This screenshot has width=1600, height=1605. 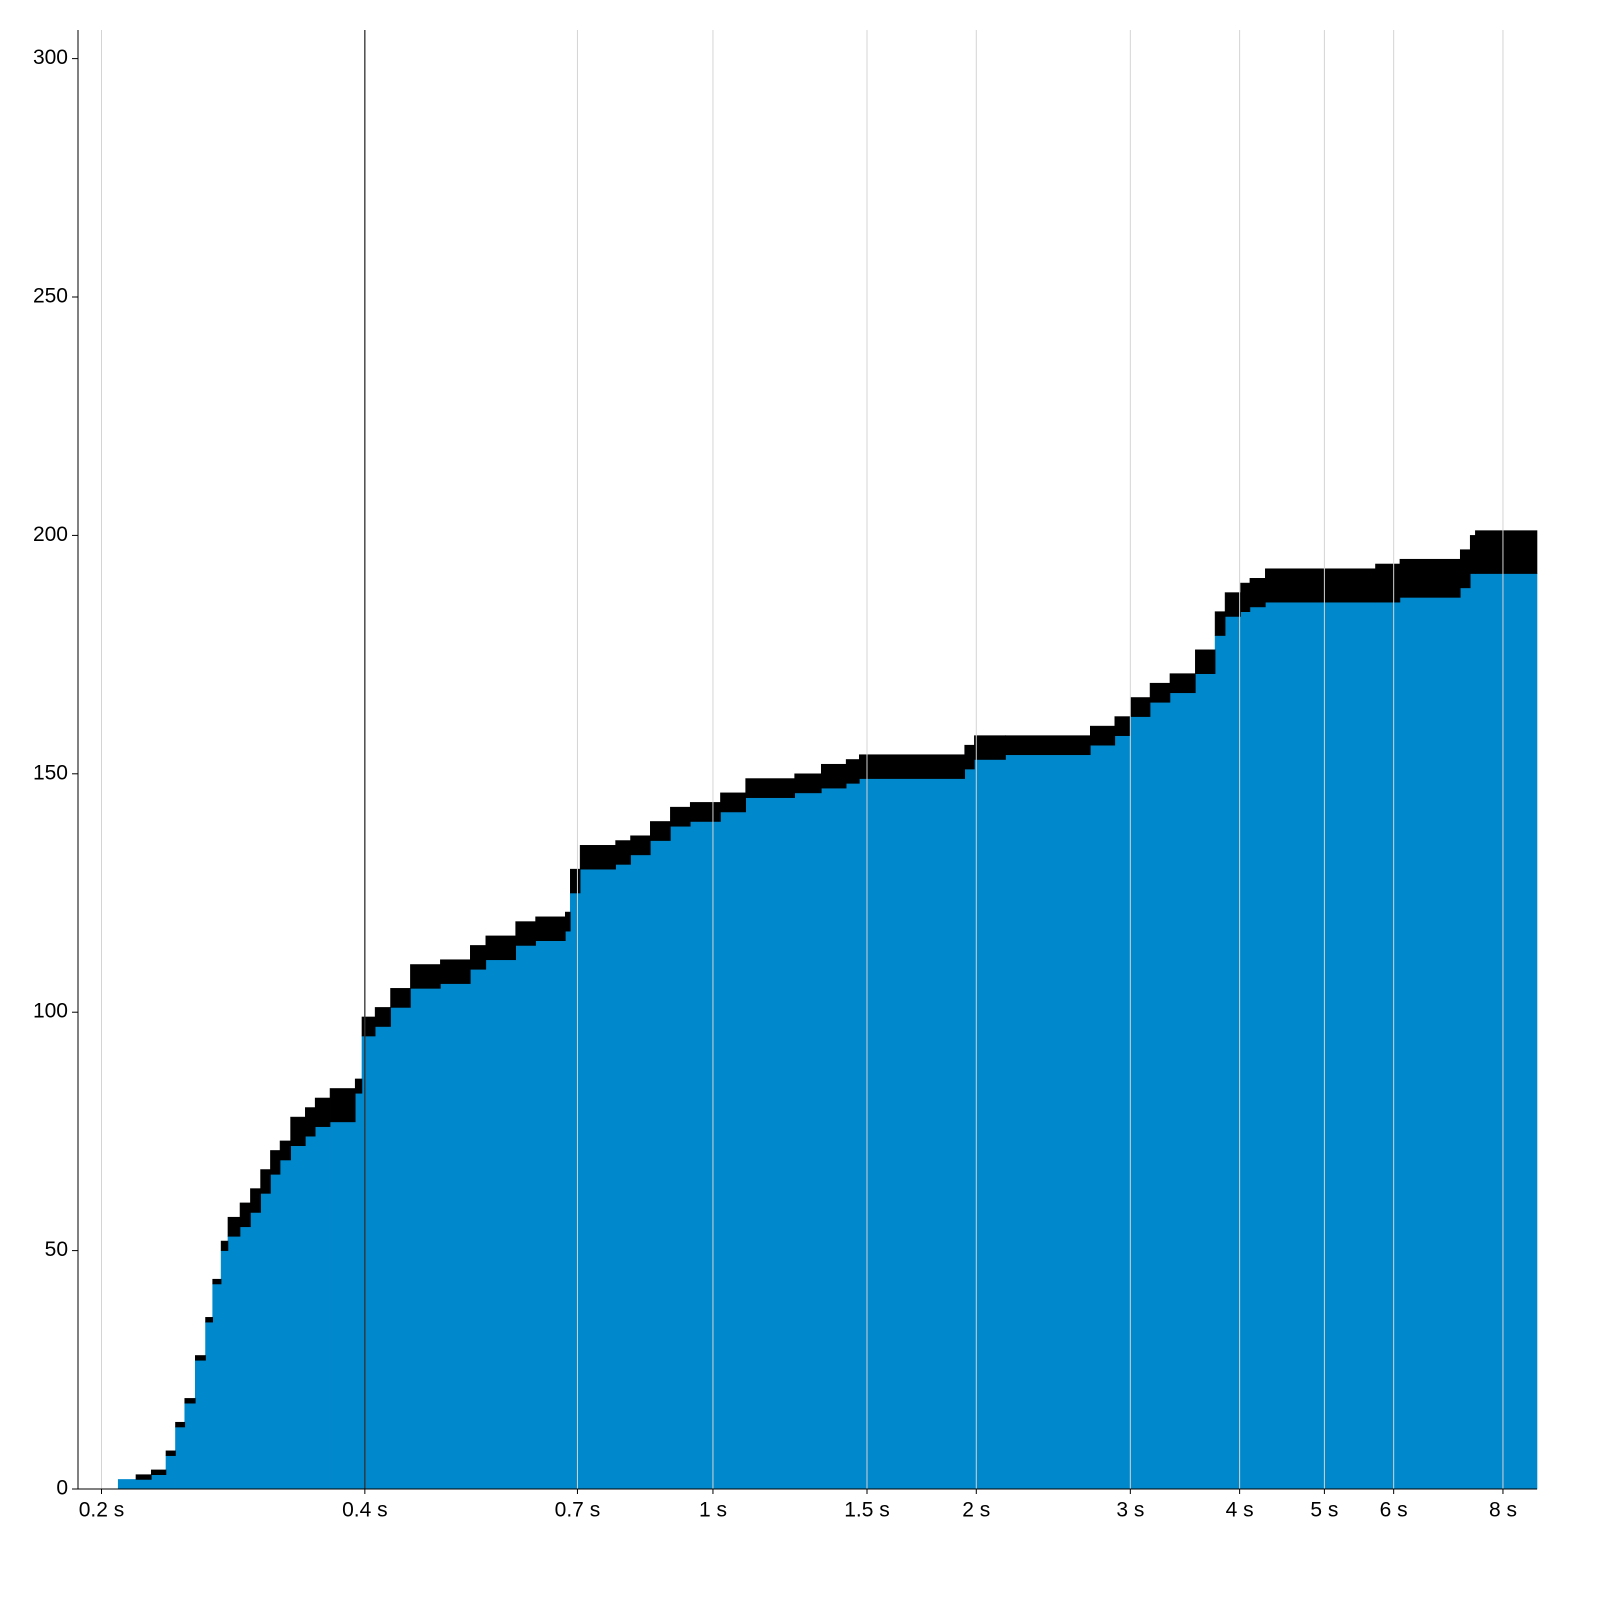 What do you see at coordinates (867, 1510) in the screenshot?
I see `x-tick-label: 1.5 s` at bounding box center [867, 1510].